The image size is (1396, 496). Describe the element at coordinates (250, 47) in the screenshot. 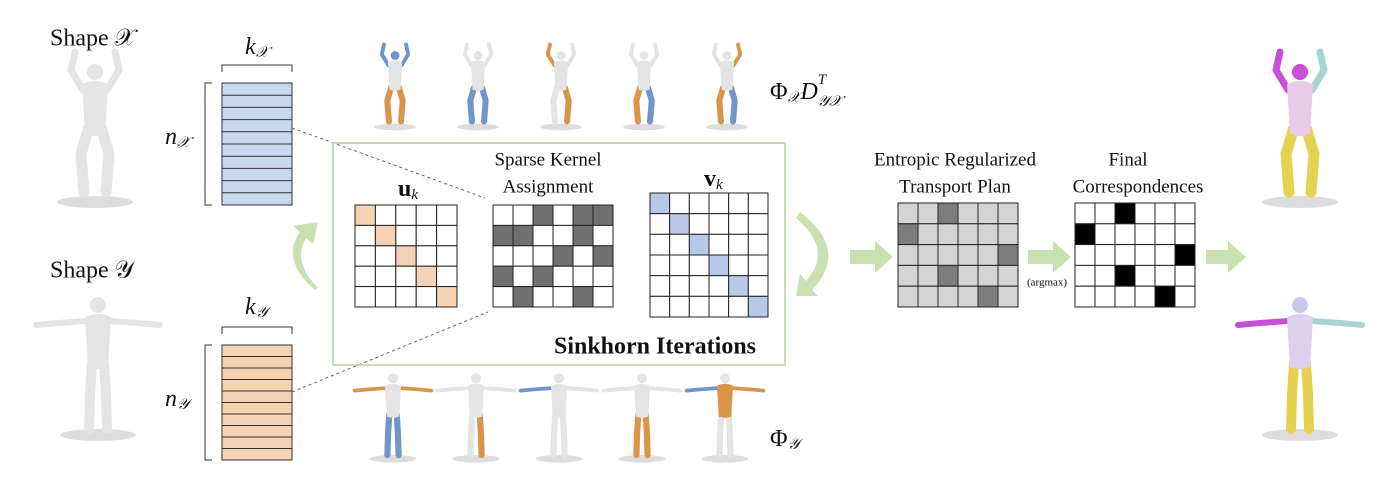

I see `k-x-var: k` at that location.